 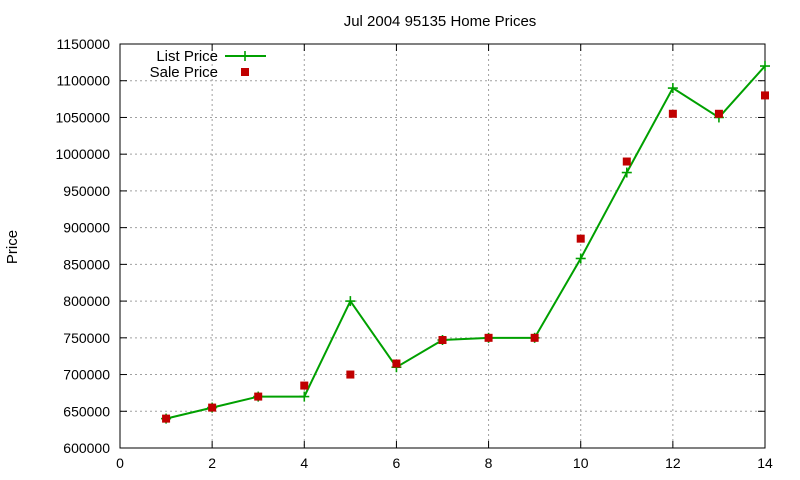 I want to click on y-tick-label: 800000, so click(x=86, y=301).